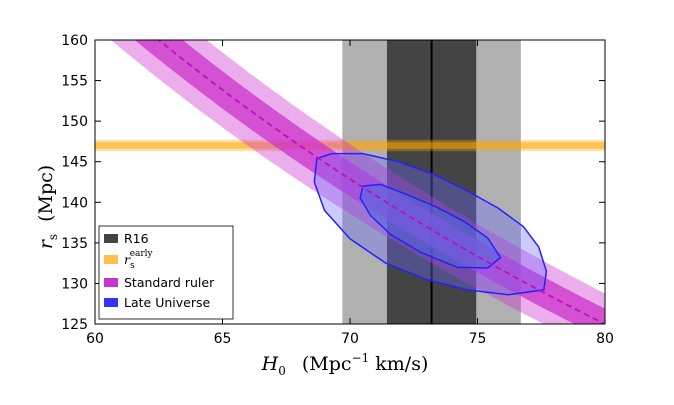  I want to click on ylabel-symbol: r, so click(46, 243).